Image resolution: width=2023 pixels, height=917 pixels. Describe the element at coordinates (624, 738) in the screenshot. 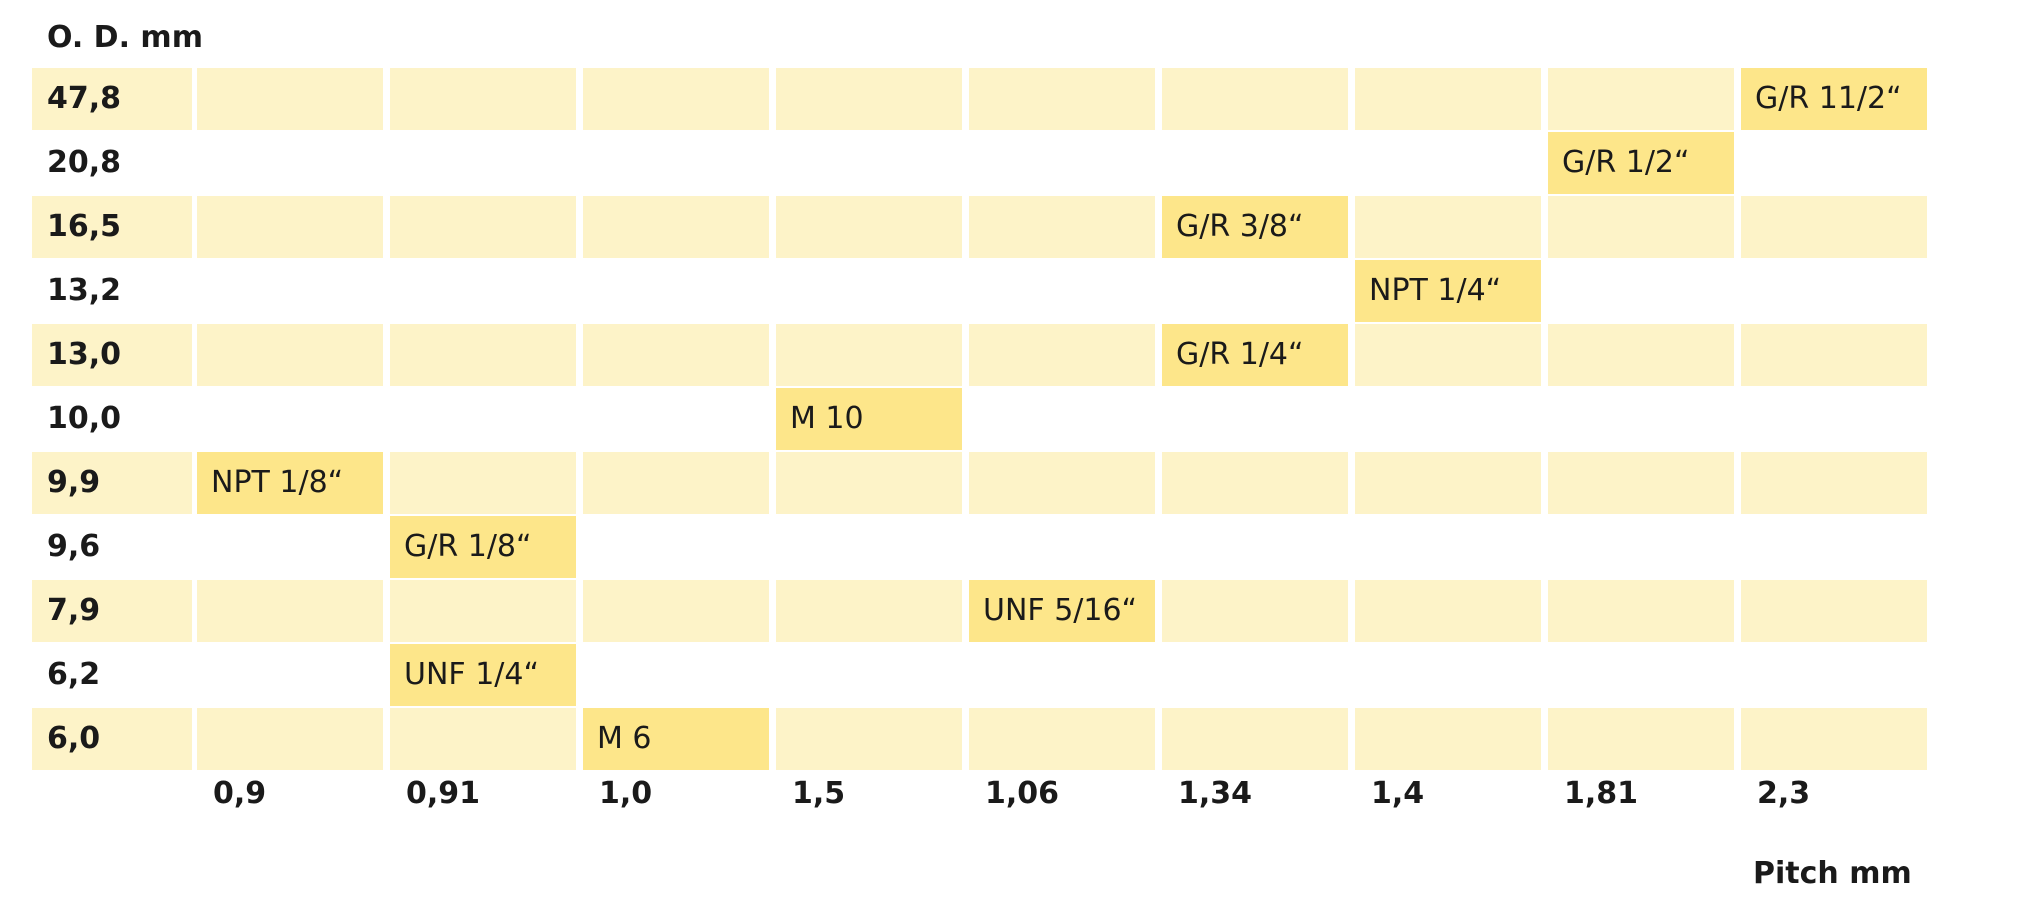

I see `thread-label: M 6` at that location.